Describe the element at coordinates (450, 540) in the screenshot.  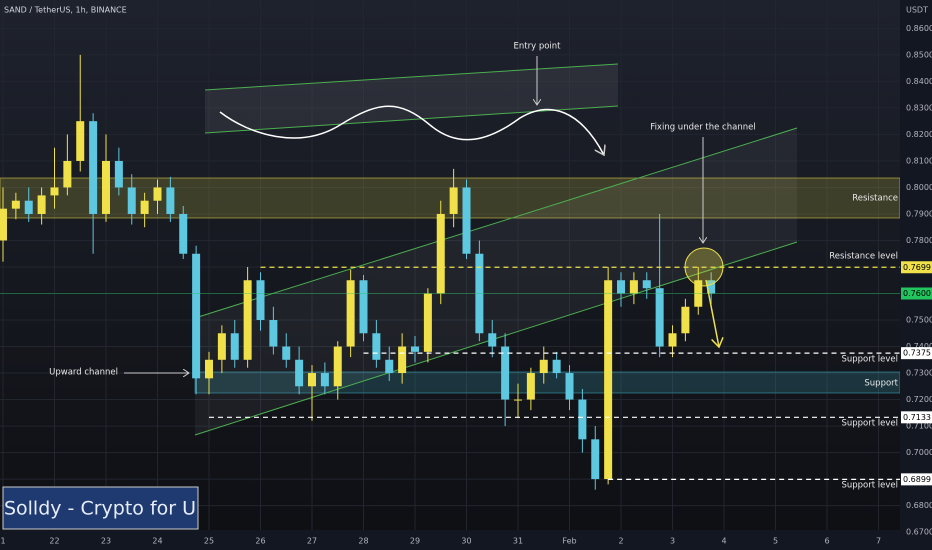
I see `time-axis` at that location.